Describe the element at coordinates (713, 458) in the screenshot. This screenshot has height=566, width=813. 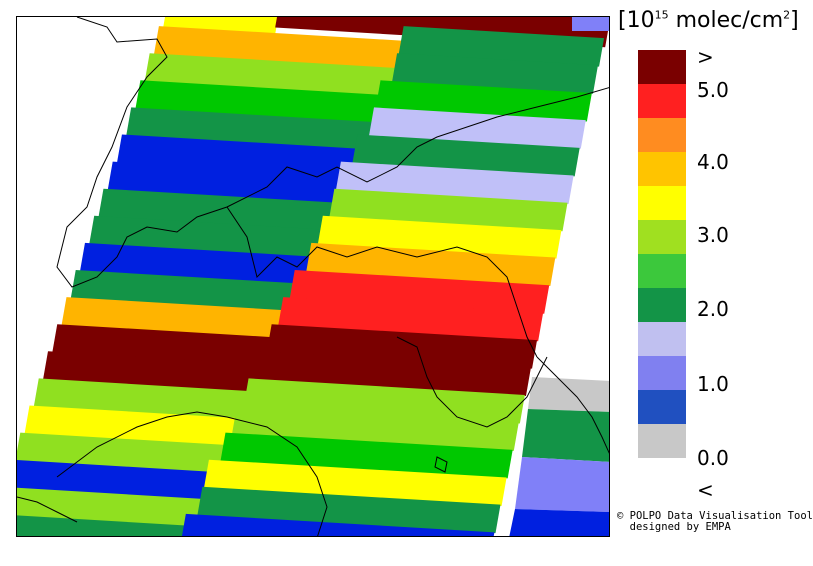
I see `legend-tick-0: 0.0` at that location.